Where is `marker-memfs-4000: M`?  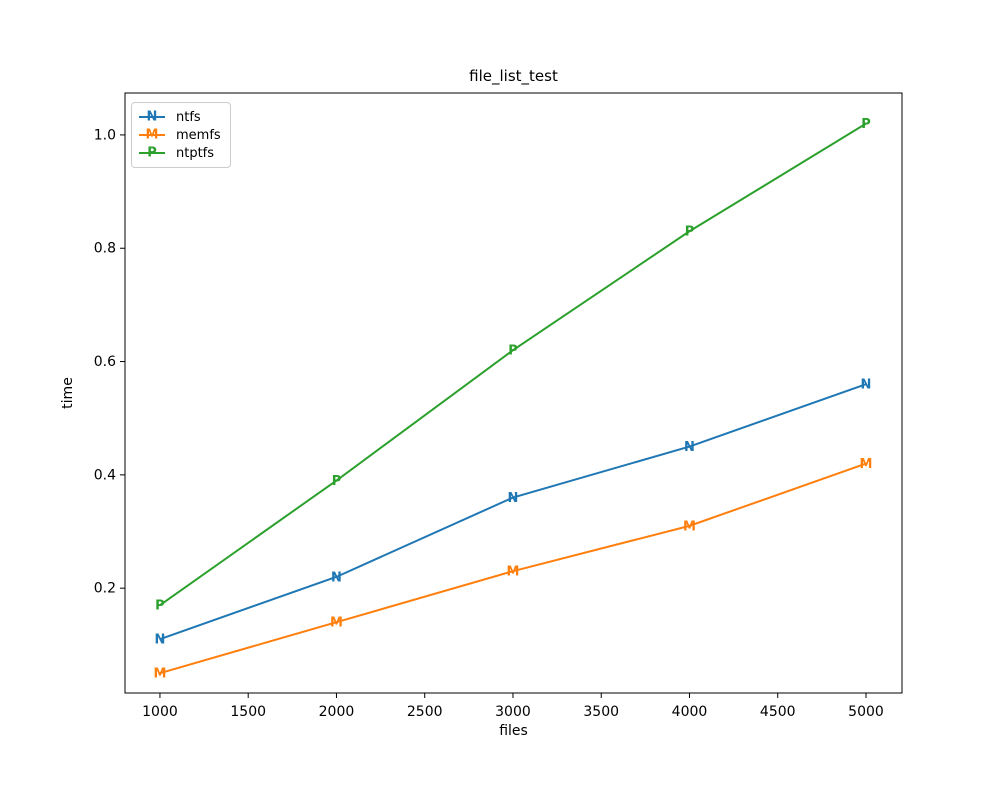
marker-memfs-4000: M is located at coordinates (689, 526).